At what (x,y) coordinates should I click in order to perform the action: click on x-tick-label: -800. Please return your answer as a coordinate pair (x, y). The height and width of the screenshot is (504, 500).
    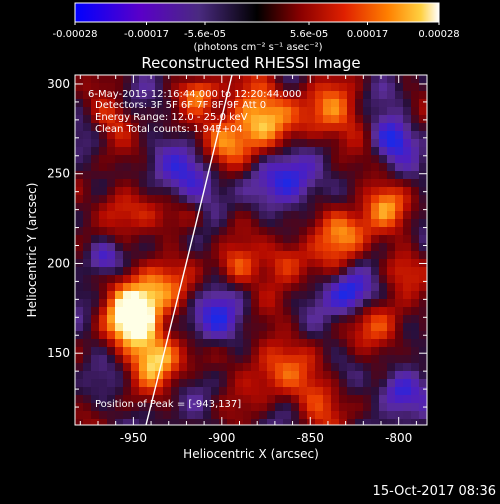
    Looking at the image, I should click on (398, 438).